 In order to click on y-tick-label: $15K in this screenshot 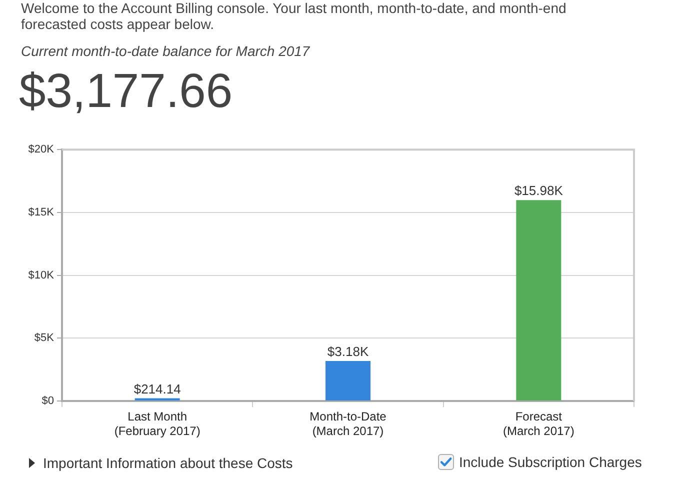, I will do `click(41, 212)`.